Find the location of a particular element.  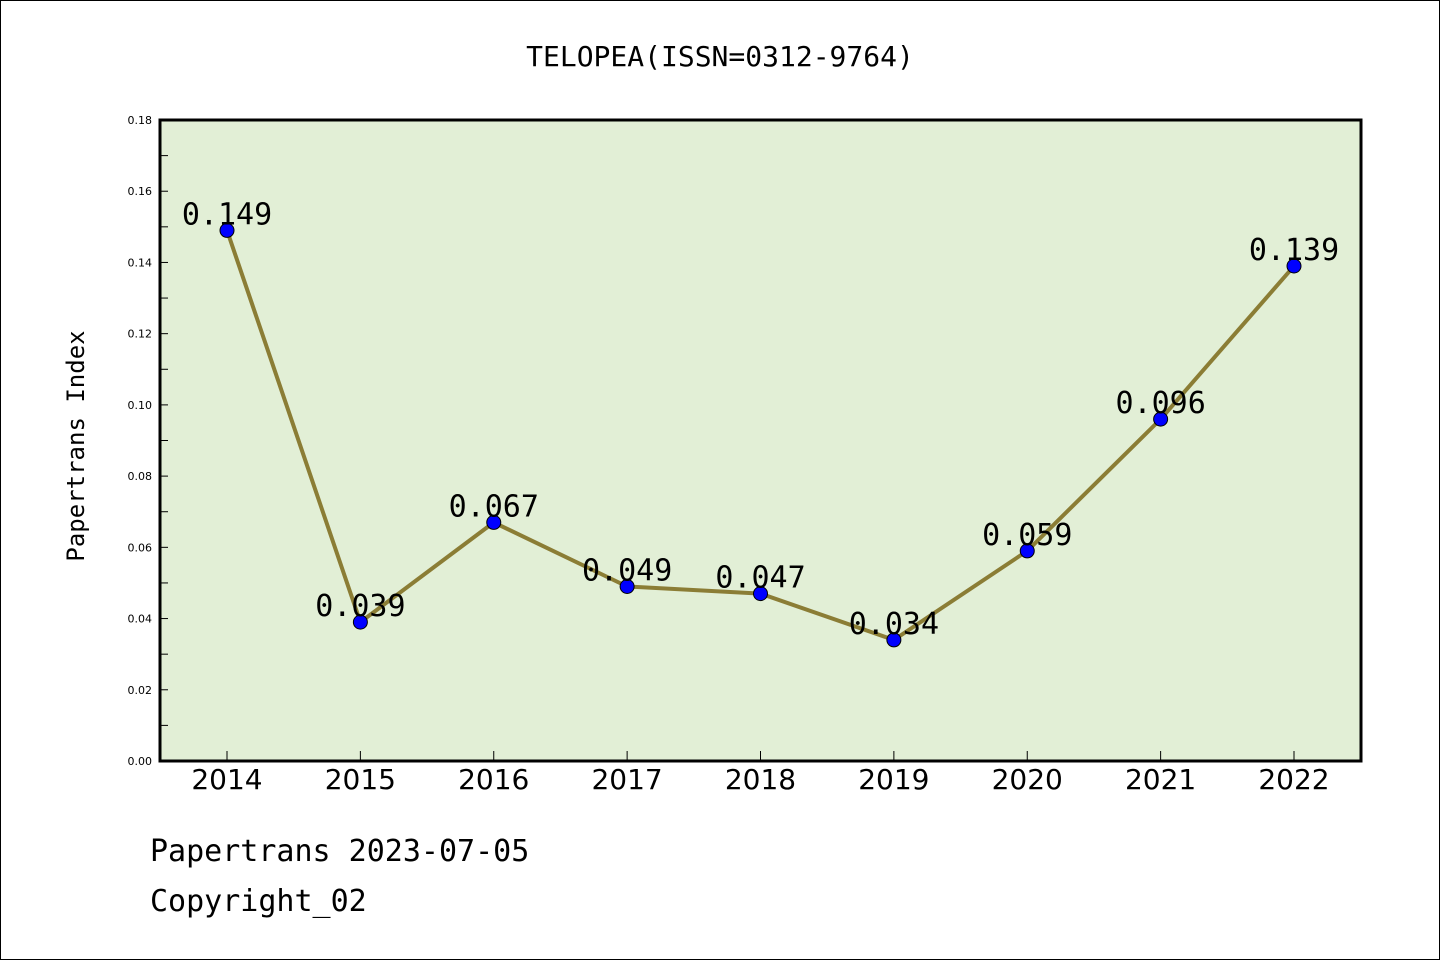

footer-date: Papertrans 2023-07-05 is located at coordinates (340, 851).